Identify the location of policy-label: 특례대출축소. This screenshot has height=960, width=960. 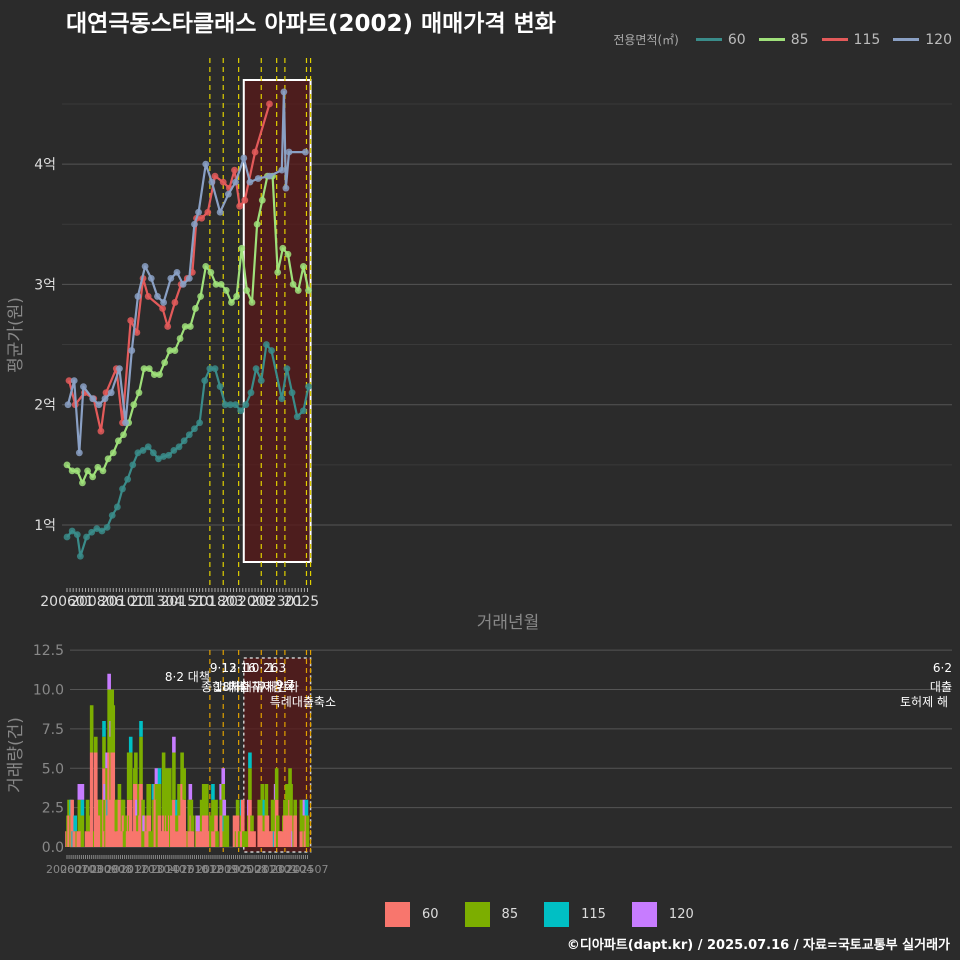
(303, 702).